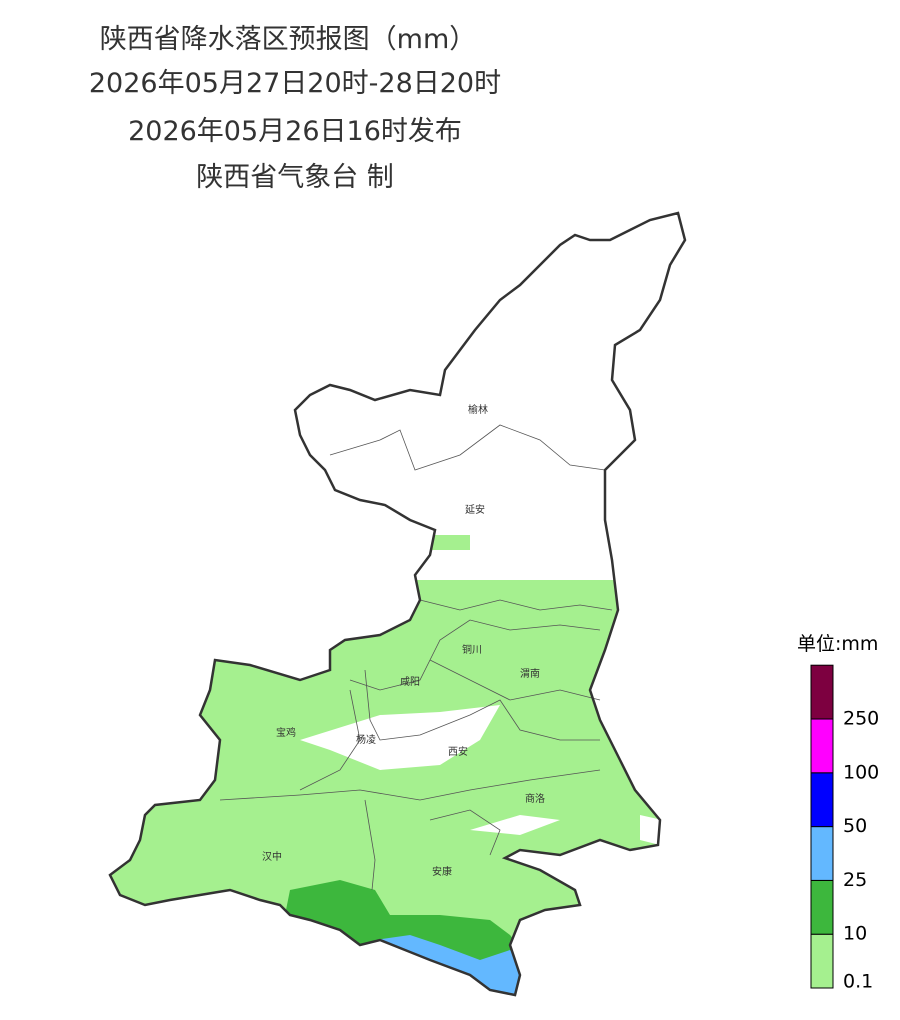 The height and width of the screenshot is (1020, 900). I want to click on city-label: 汉中, so click(272, 856).